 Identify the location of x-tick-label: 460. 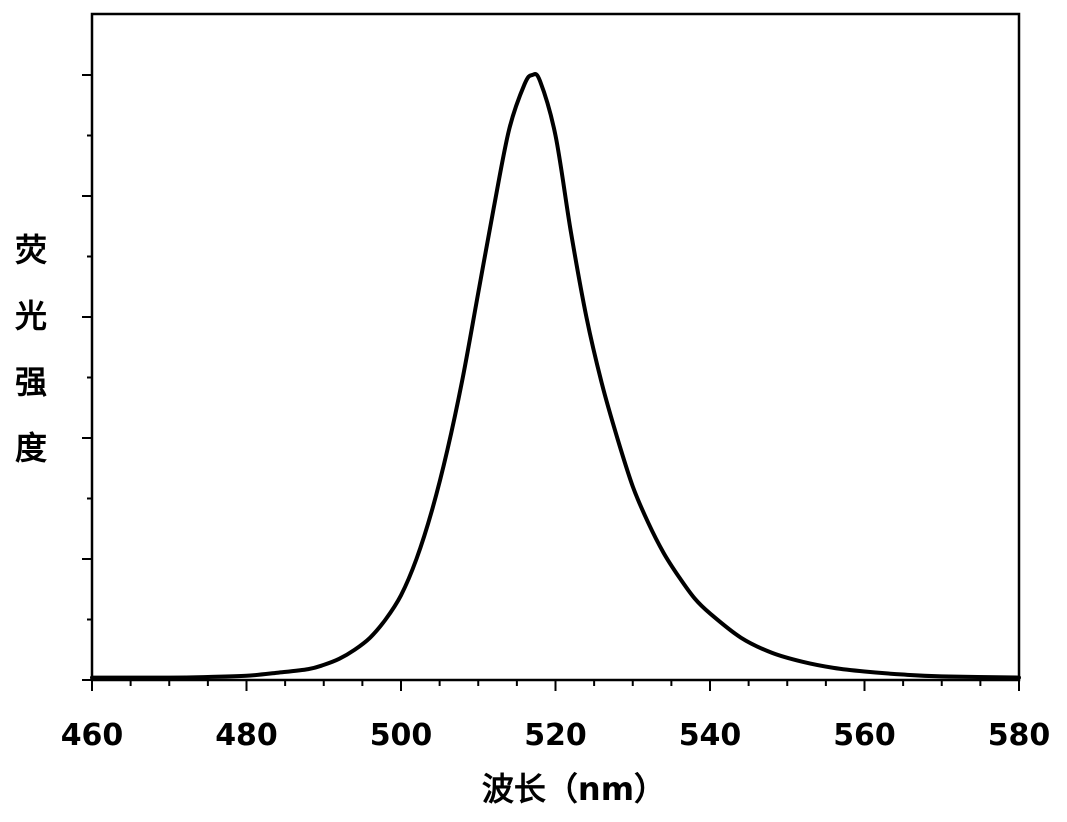
(92, 735).